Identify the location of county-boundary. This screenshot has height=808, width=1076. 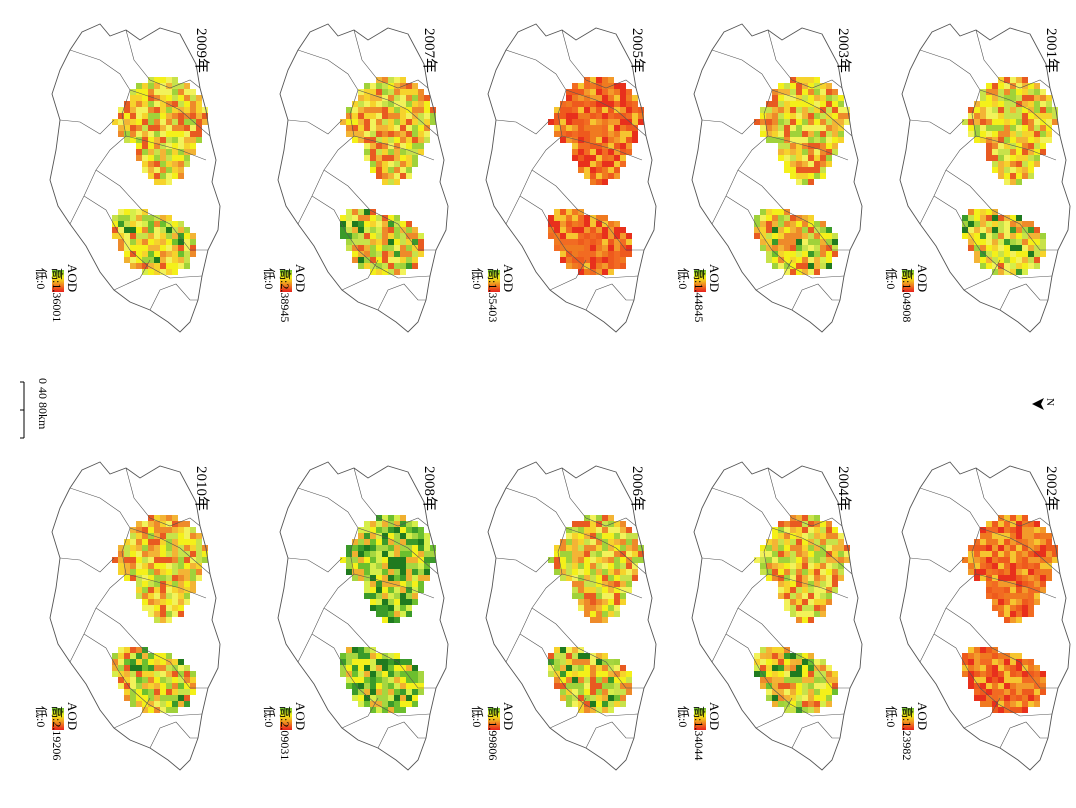
(523, 565).